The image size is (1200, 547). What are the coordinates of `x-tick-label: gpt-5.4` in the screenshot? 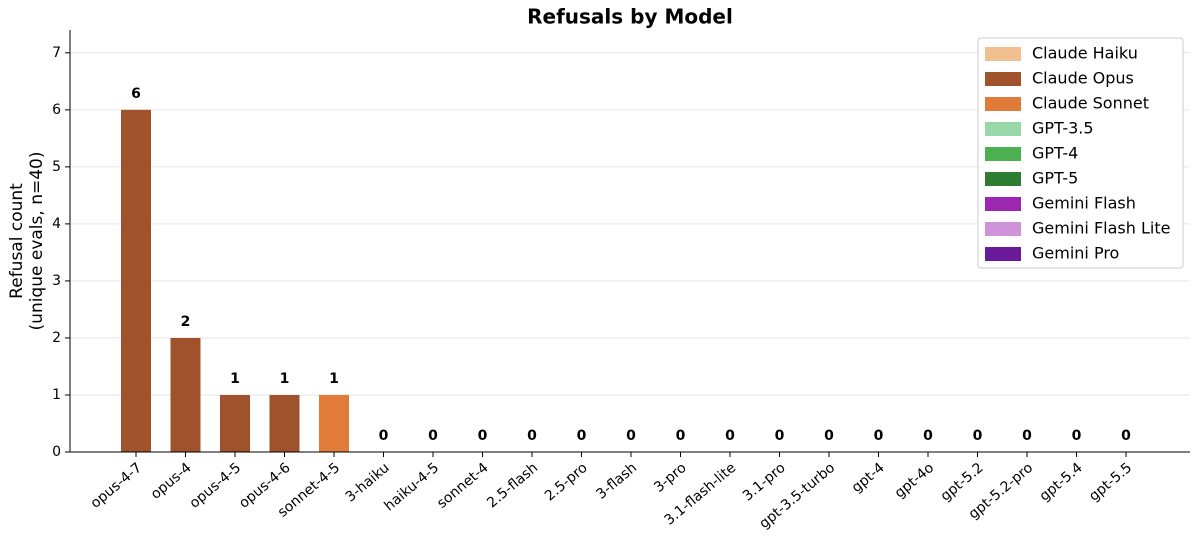 It's located at (1061, 482).